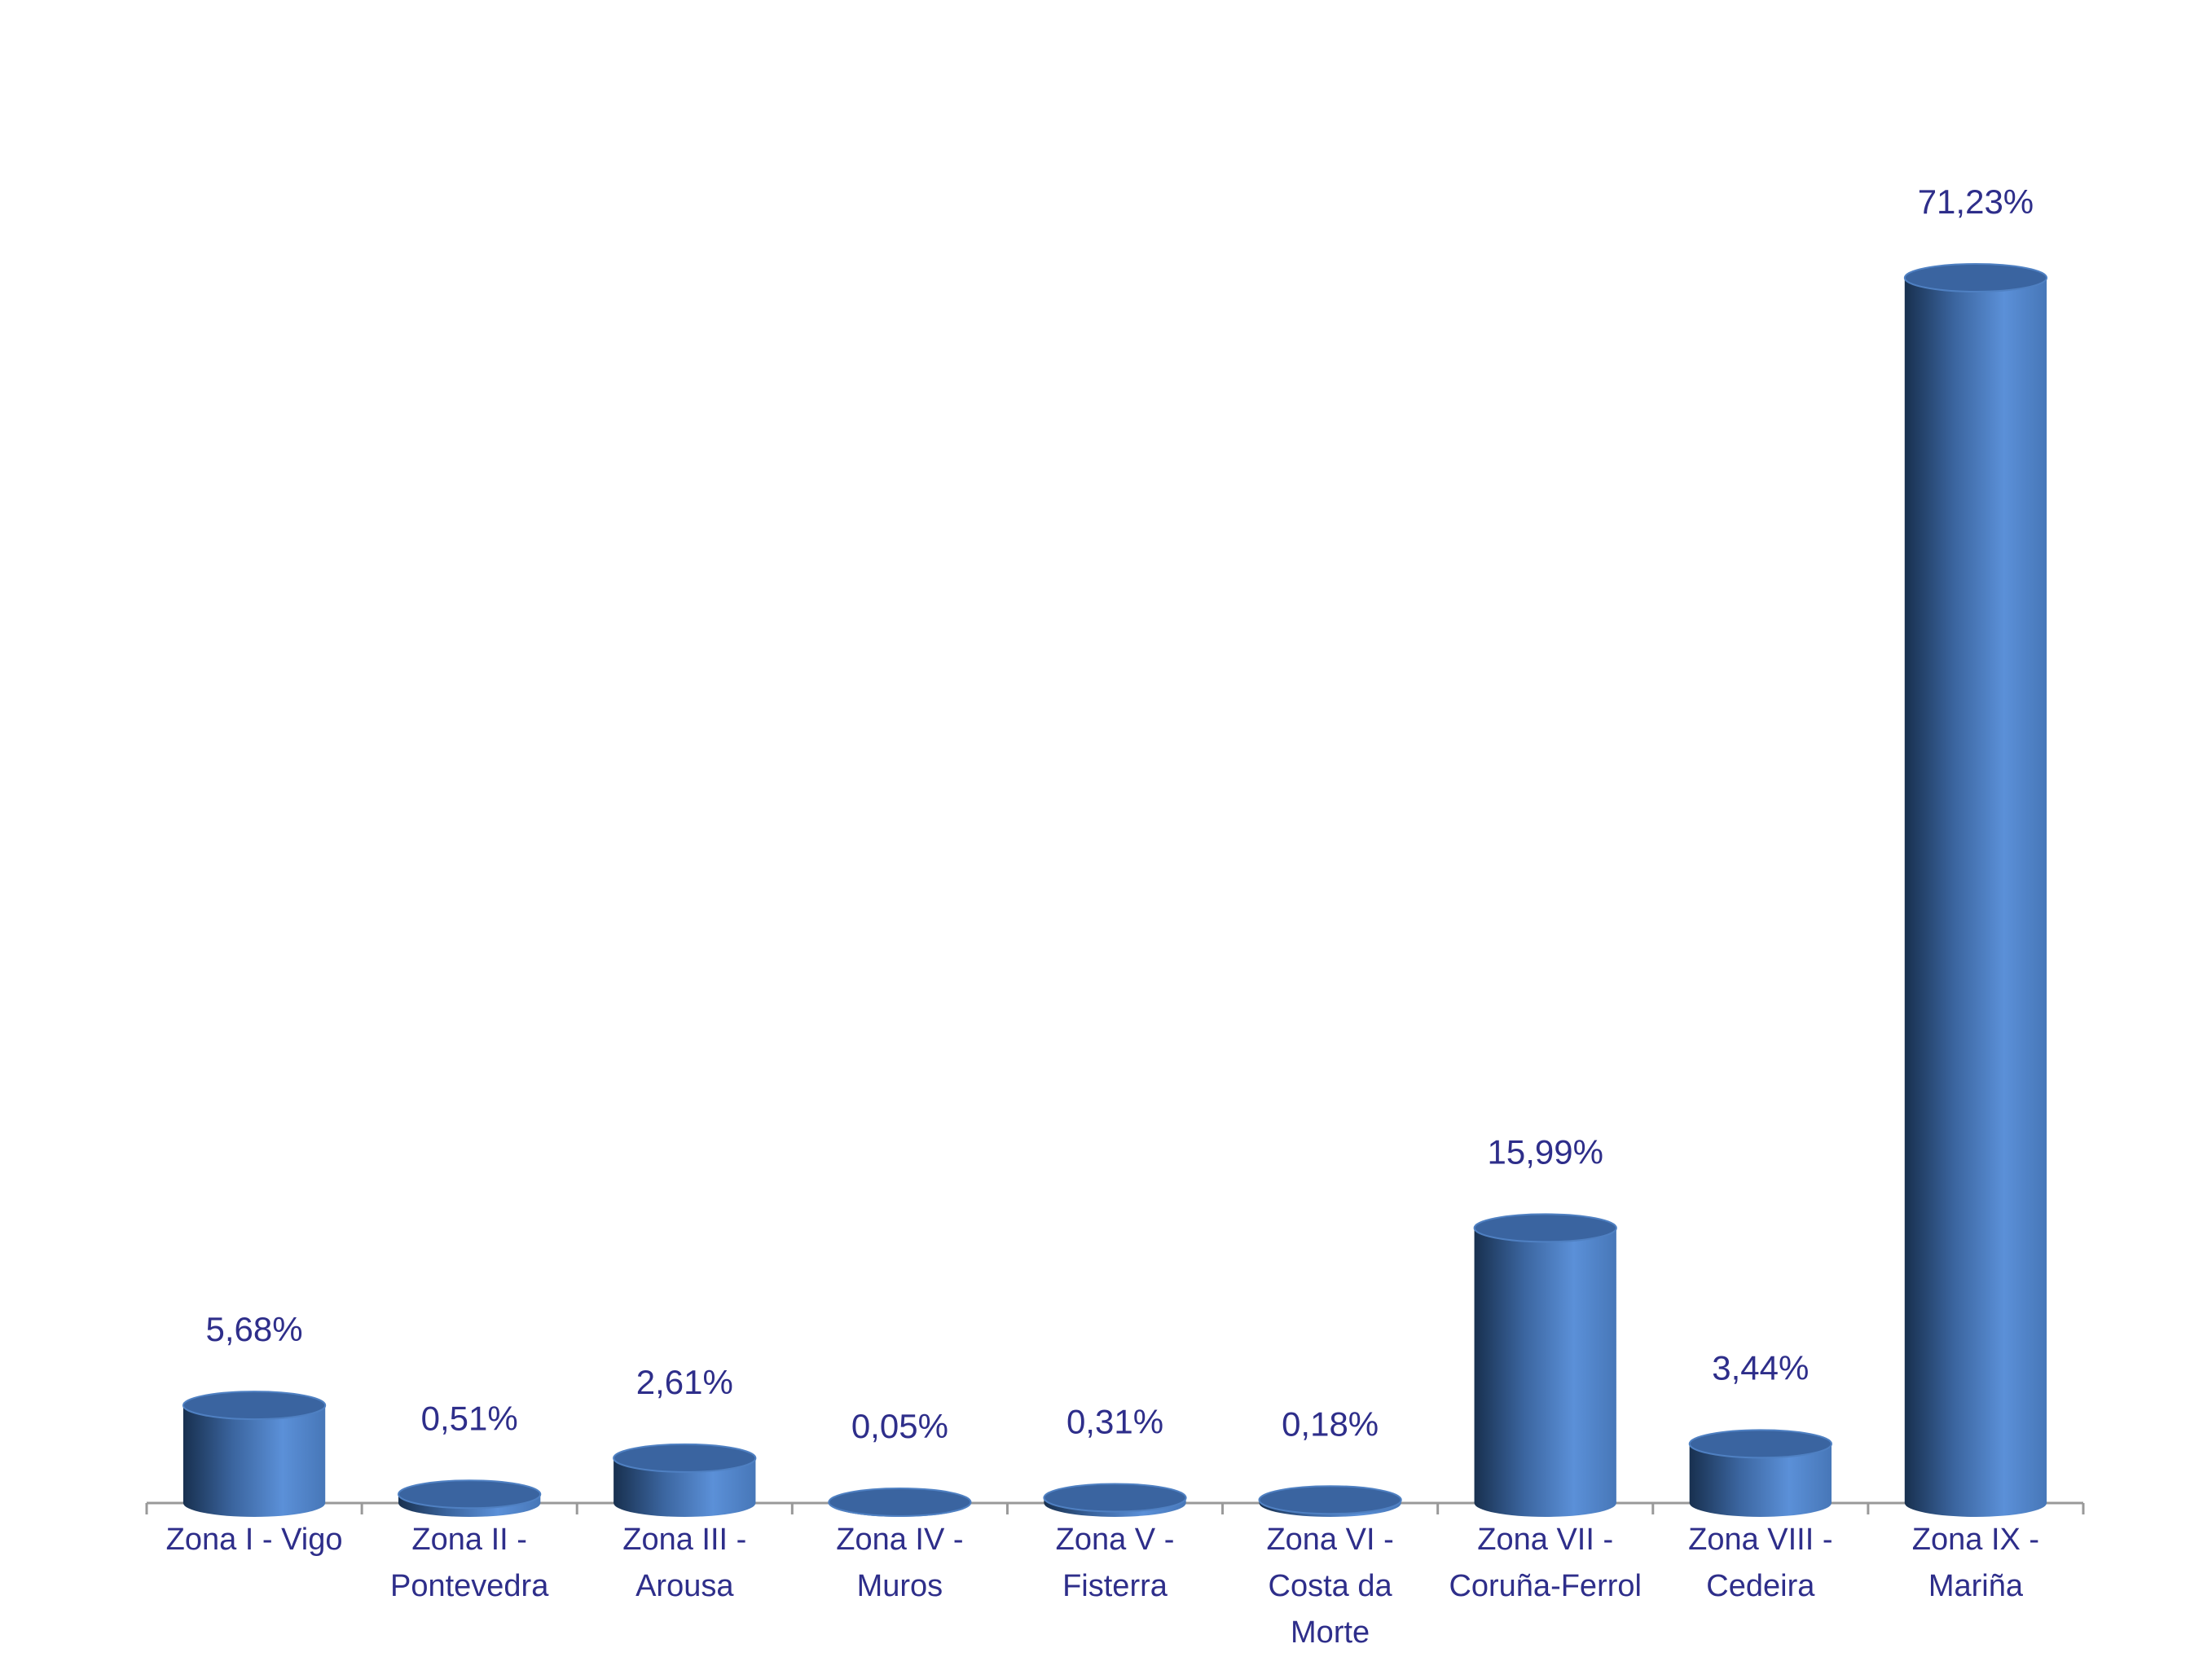  What do you see at coordinates (469, 1563) in the screenshot?
I see `x-tick-label: Zona II - Pontevedra` at bounding box center [469, 1563].